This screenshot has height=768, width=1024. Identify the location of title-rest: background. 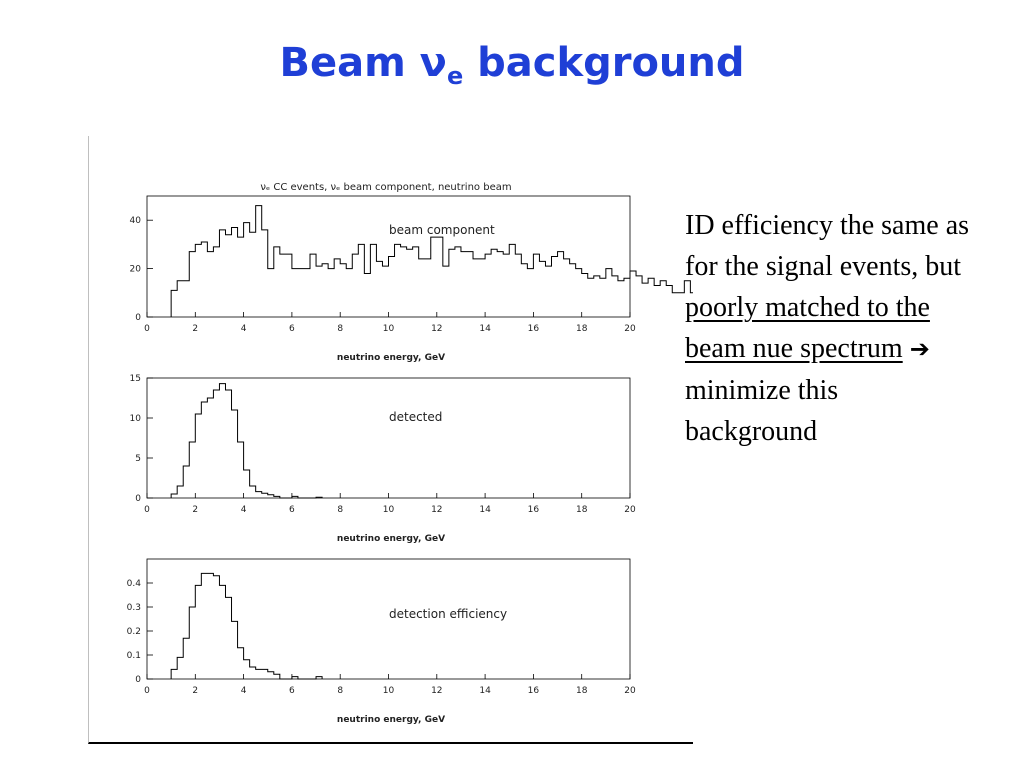
(604, 63).